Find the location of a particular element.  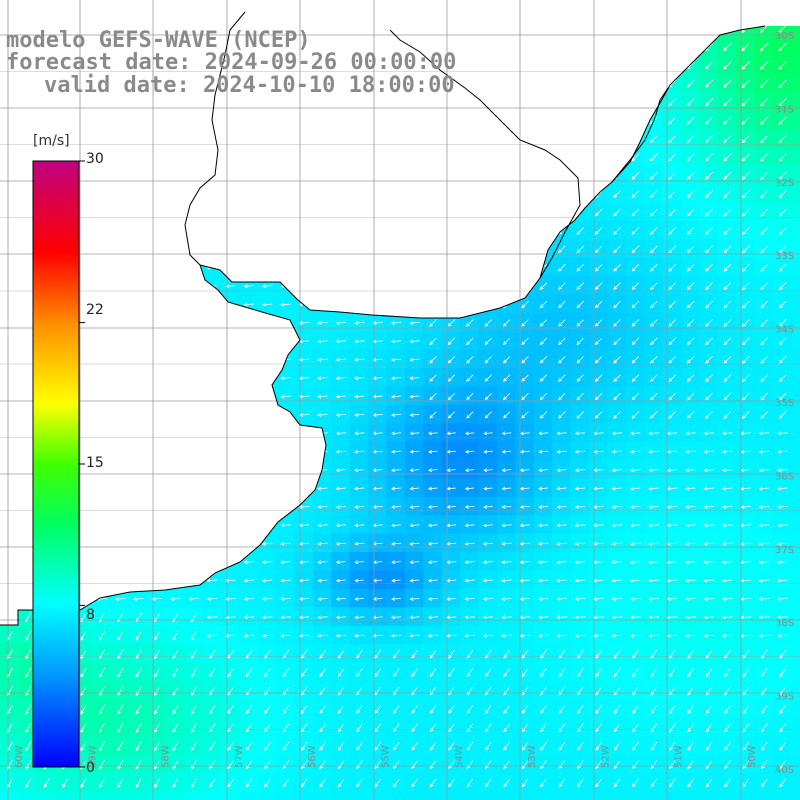

valid-date: valid date: 2024-10-10 18:00:00 is located at coordinates (249, 85).